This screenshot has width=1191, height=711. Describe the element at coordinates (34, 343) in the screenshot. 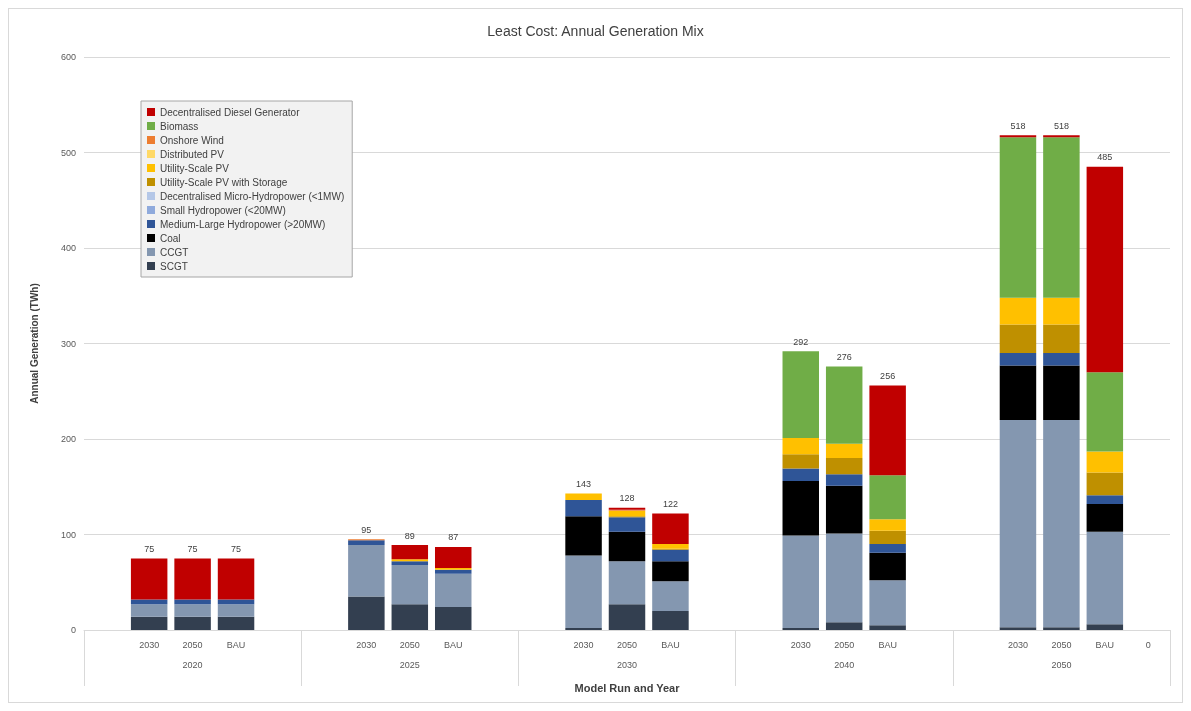

I see `y-axis-title: Annual Generation (TWh)` at that location.